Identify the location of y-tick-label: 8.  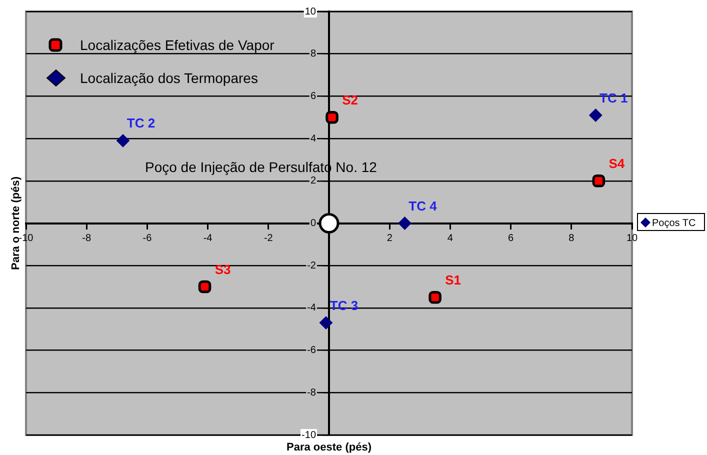
(313, 54).